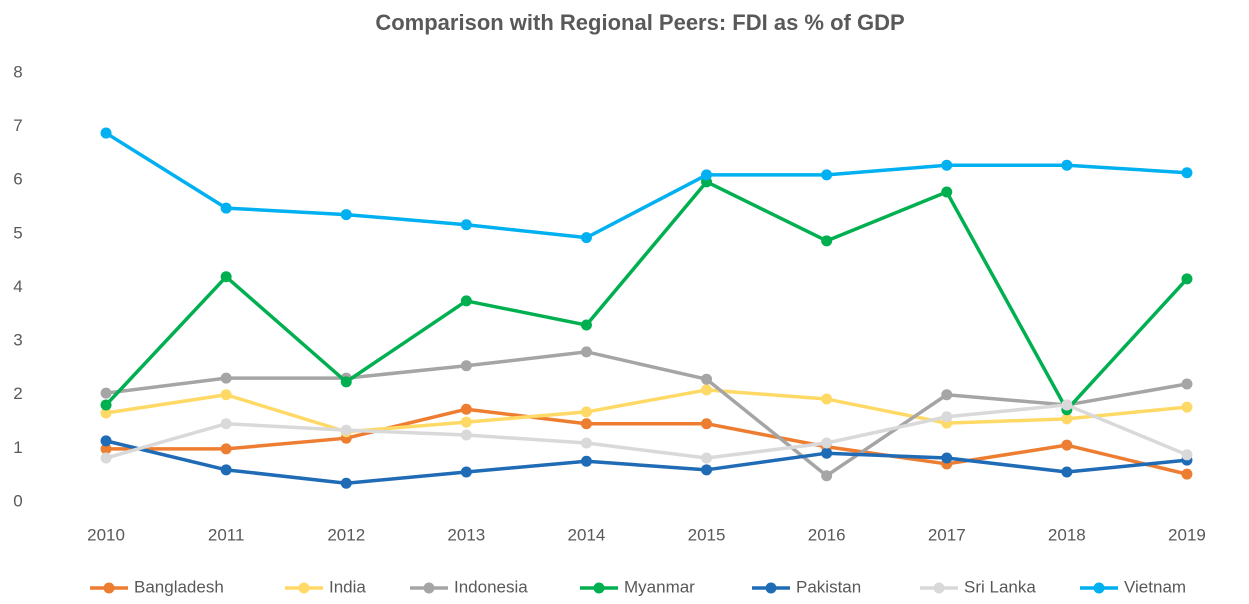  I want to click on y-tick-label: 1, so click(17, 447).